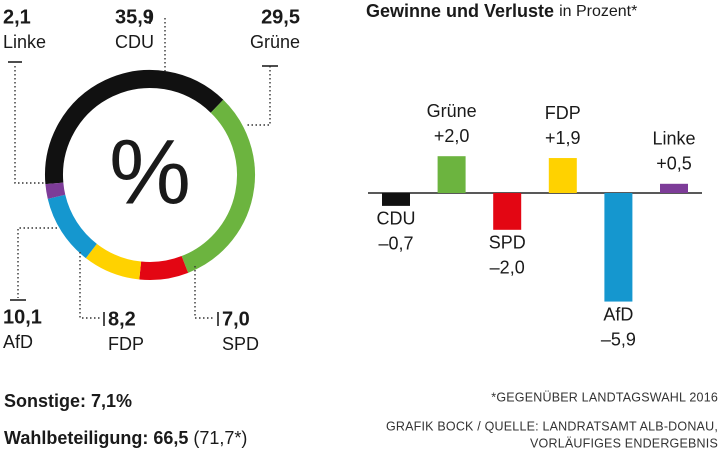 The width and height of the screenshot is (720, 452). What do you see at coordinates (604, 397) in the screenshot?
I see `footnote: *GEGENÜBER LANDTAGSWAHL 2016` at bounding box center [604, 397].